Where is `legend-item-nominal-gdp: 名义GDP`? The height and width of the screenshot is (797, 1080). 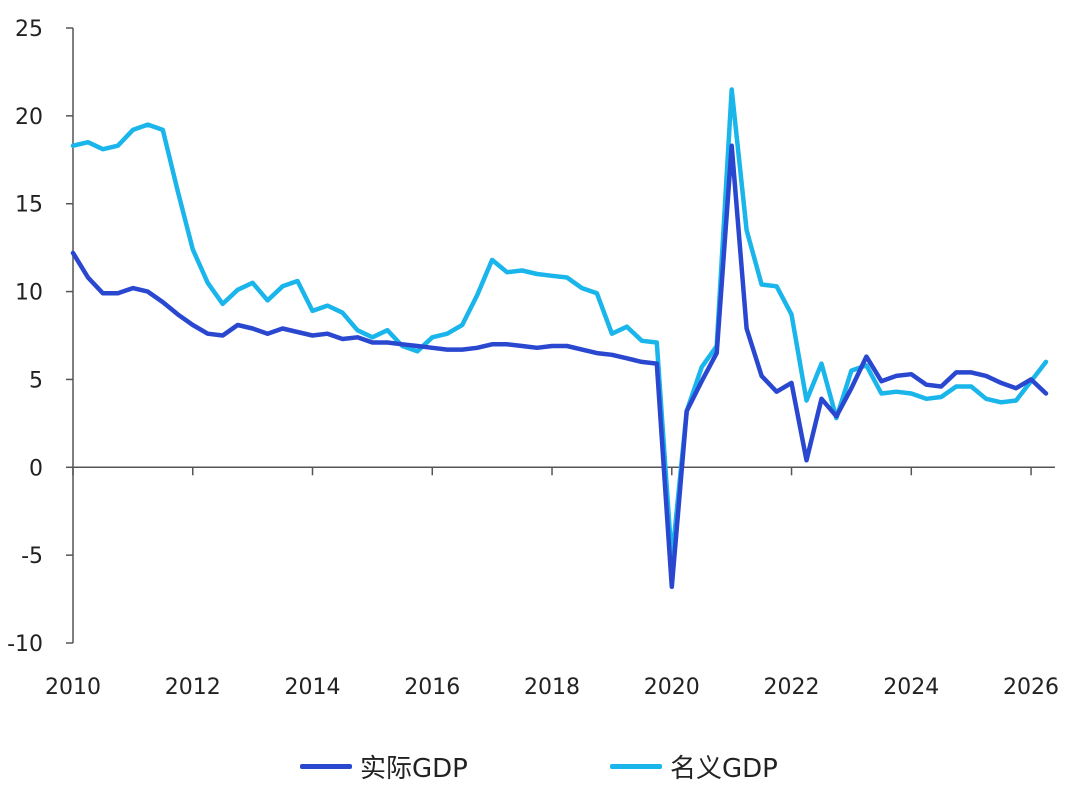 legend-item-nominal-gdp: 名义GDP is located at coordinates (694, 766).